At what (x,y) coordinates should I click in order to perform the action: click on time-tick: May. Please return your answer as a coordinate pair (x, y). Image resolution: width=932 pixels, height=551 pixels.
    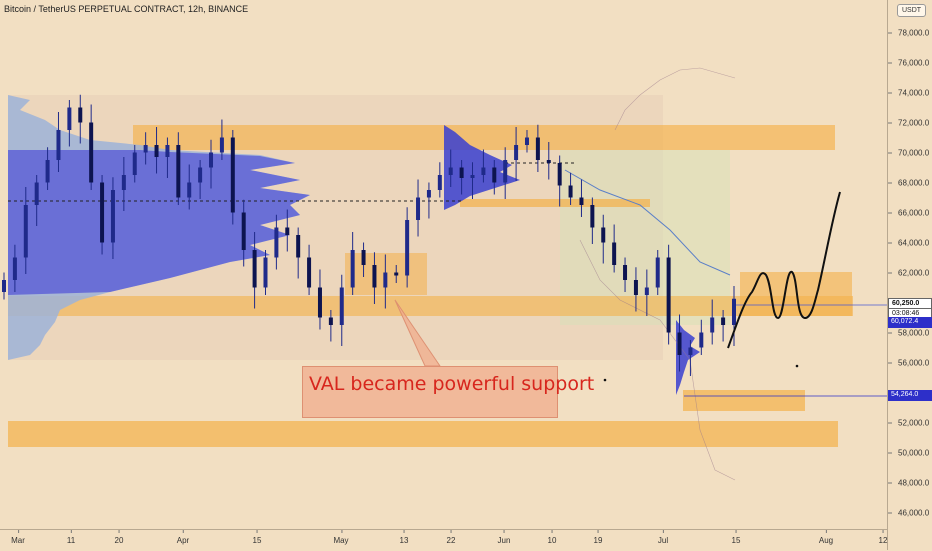
    Looking at the image, I should click on (341, 537).